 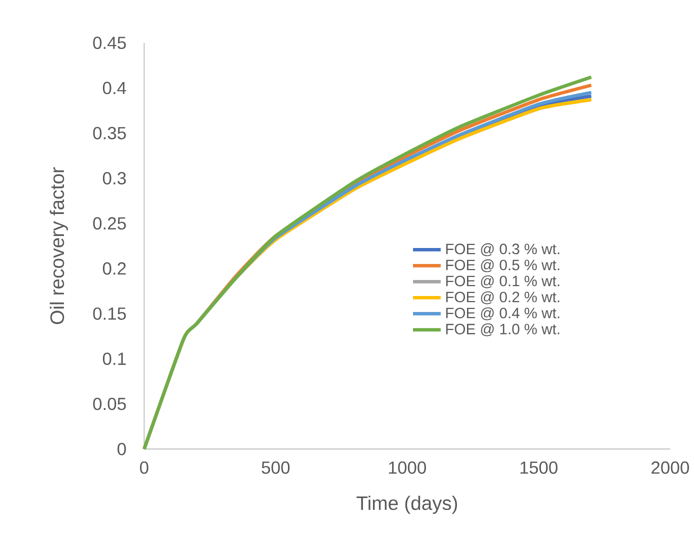 What do you see at coordinates (109, 313) in the screenshot?
I see `y-tick-label: 0.15` at bounding box center [109, 313].